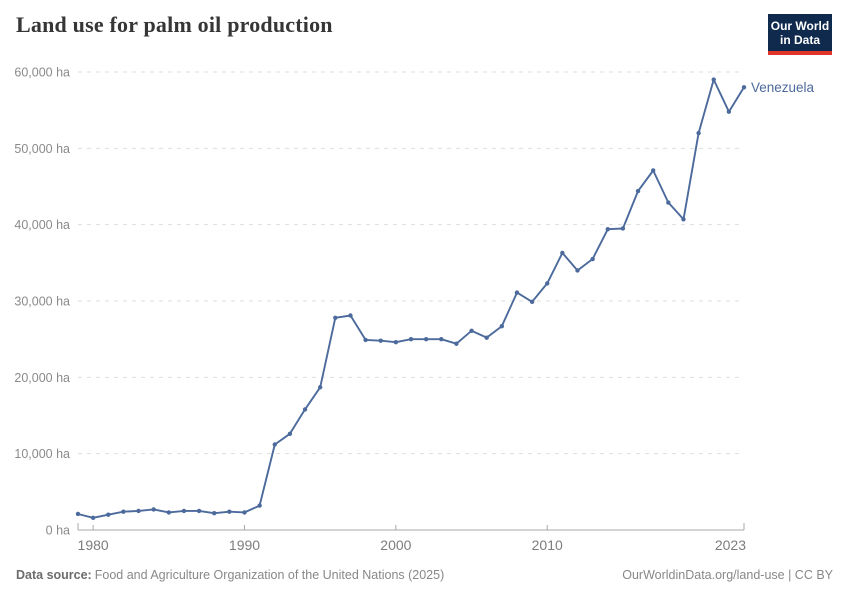 The height and width of the screenshot is (600, 850). Describe the element at coordinates (486, 337) in the screenshot. I see `data-point-2006` at that location.